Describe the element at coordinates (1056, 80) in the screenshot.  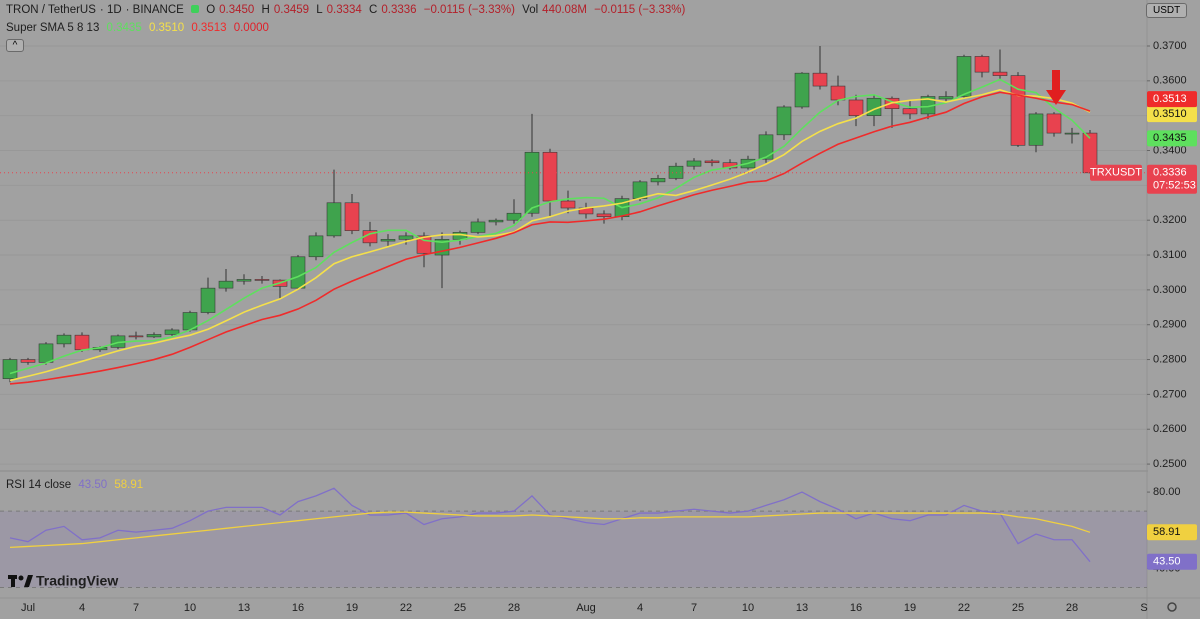
I see `arrow-shaft` at that location.